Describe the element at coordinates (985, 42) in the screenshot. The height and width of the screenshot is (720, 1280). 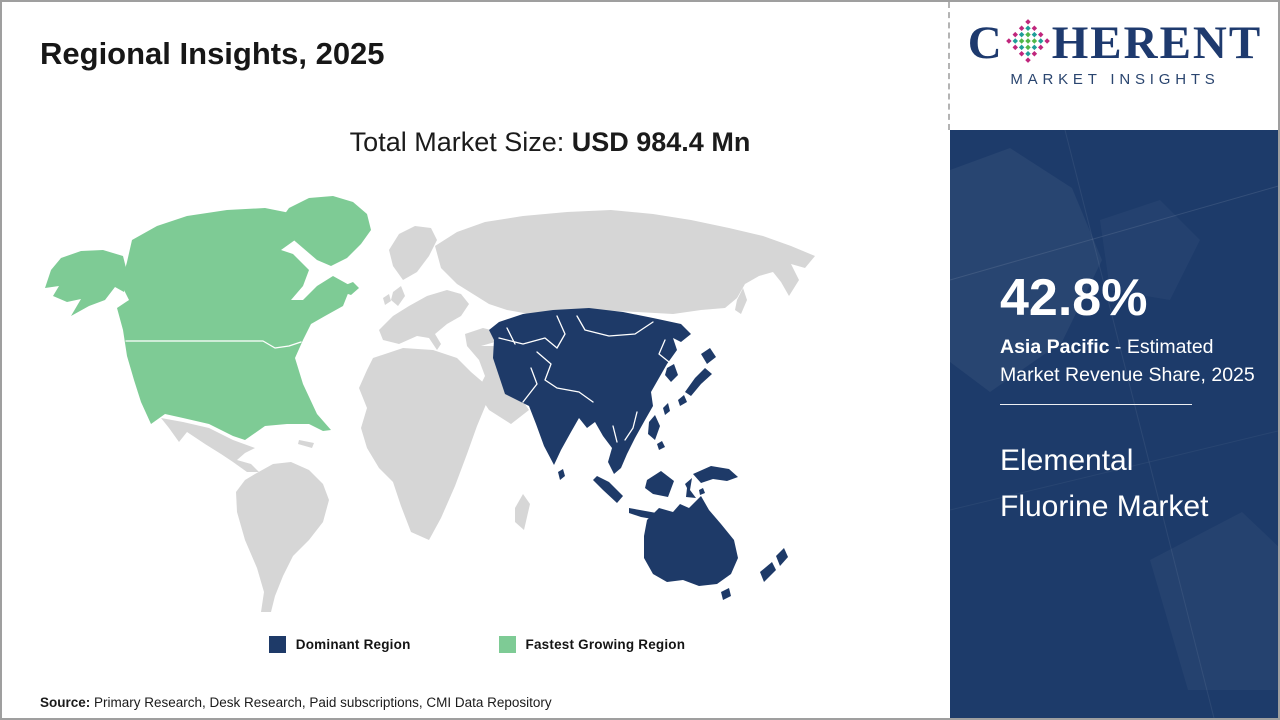
I see `logo-letter-c: C` at that location.